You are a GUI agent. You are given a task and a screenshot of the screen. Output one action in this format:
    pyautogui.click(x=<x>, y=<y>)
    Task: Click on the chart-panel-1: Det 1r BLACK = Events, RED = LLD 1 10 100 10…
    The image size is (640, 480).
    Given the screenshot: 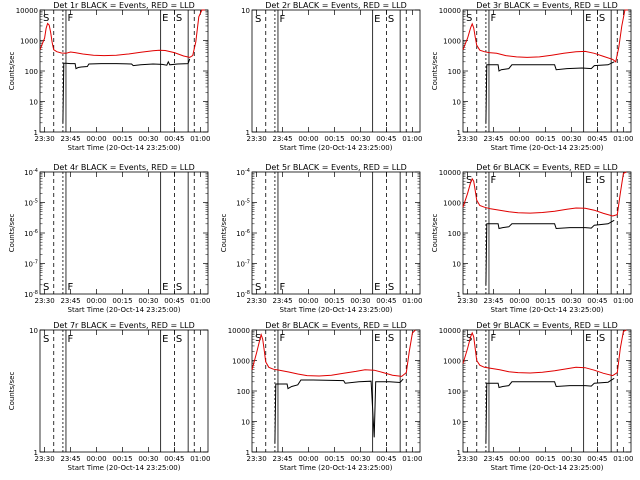 What is the action you would take?
    pyautogui.click(x=109, y=76)
    